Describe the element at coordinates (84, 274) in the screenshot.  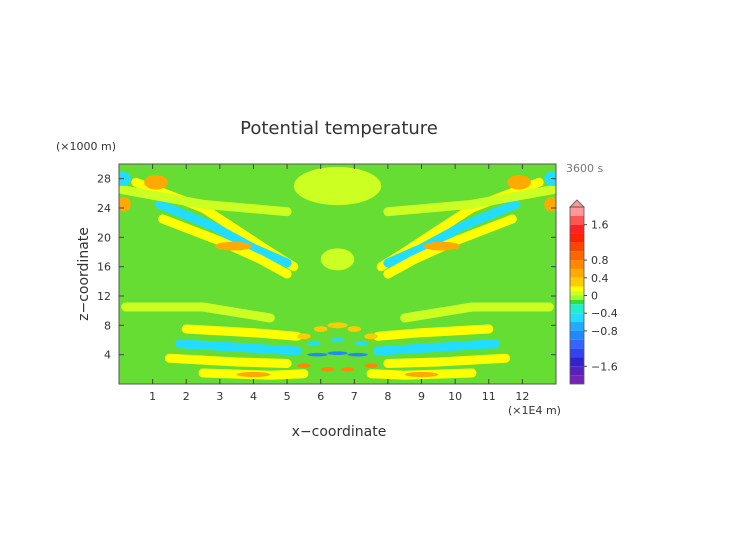
I see `y-axis-label: z−coordinate` at that location.